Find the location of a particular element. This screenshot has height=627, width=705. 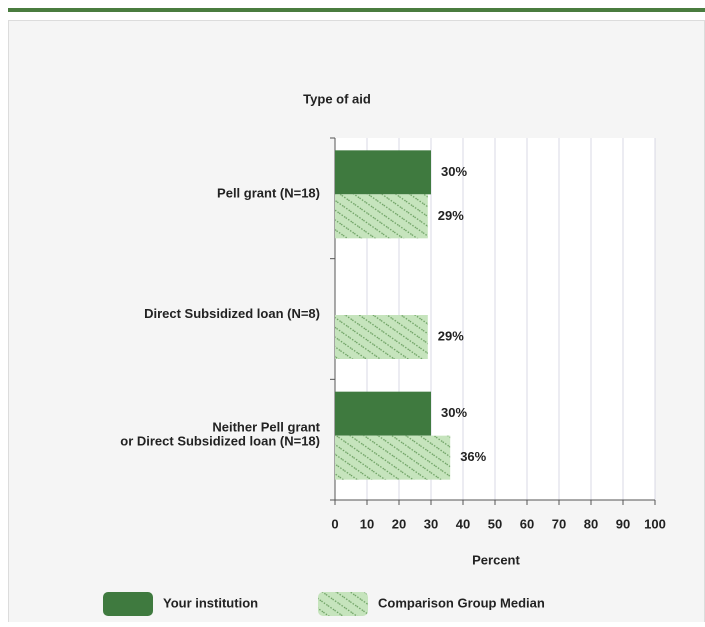

legend-label: Your institution is located at coordinates (210, 602).